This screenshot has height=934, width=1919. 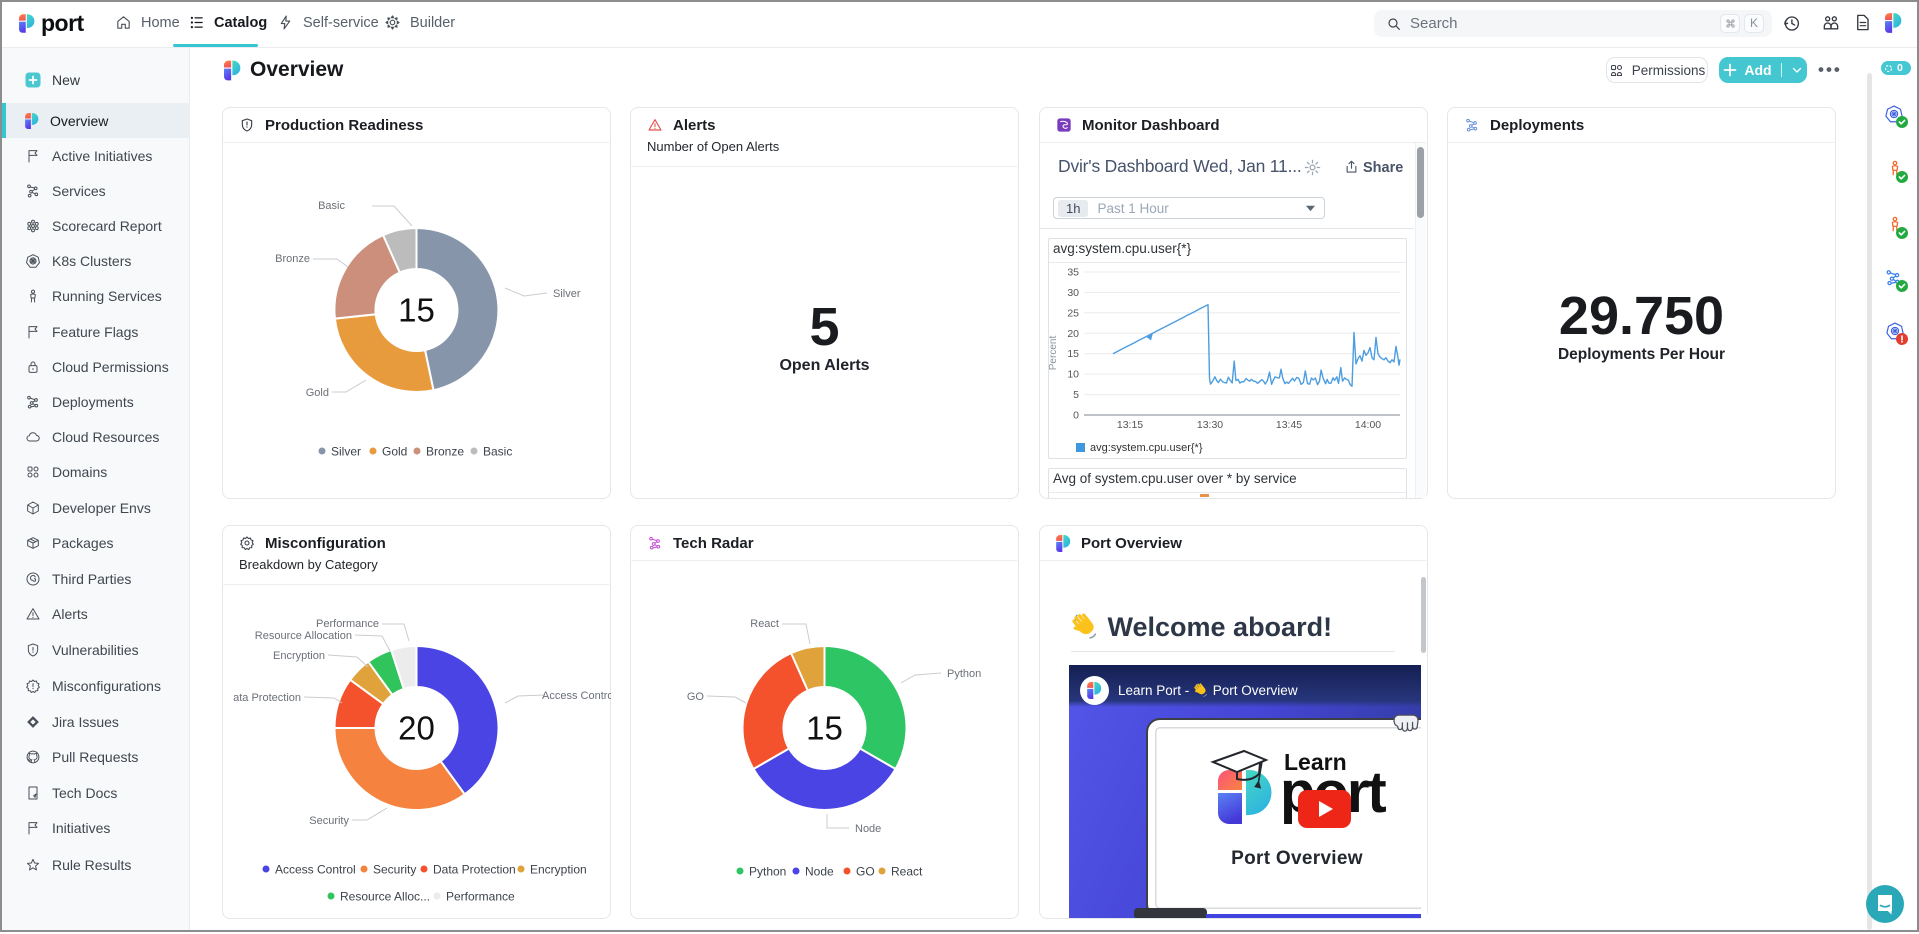 What do you see at coordinates (1315, 762) in the screenshot?
I see `svg-text: Learn` at bounding box center [1315, 762].